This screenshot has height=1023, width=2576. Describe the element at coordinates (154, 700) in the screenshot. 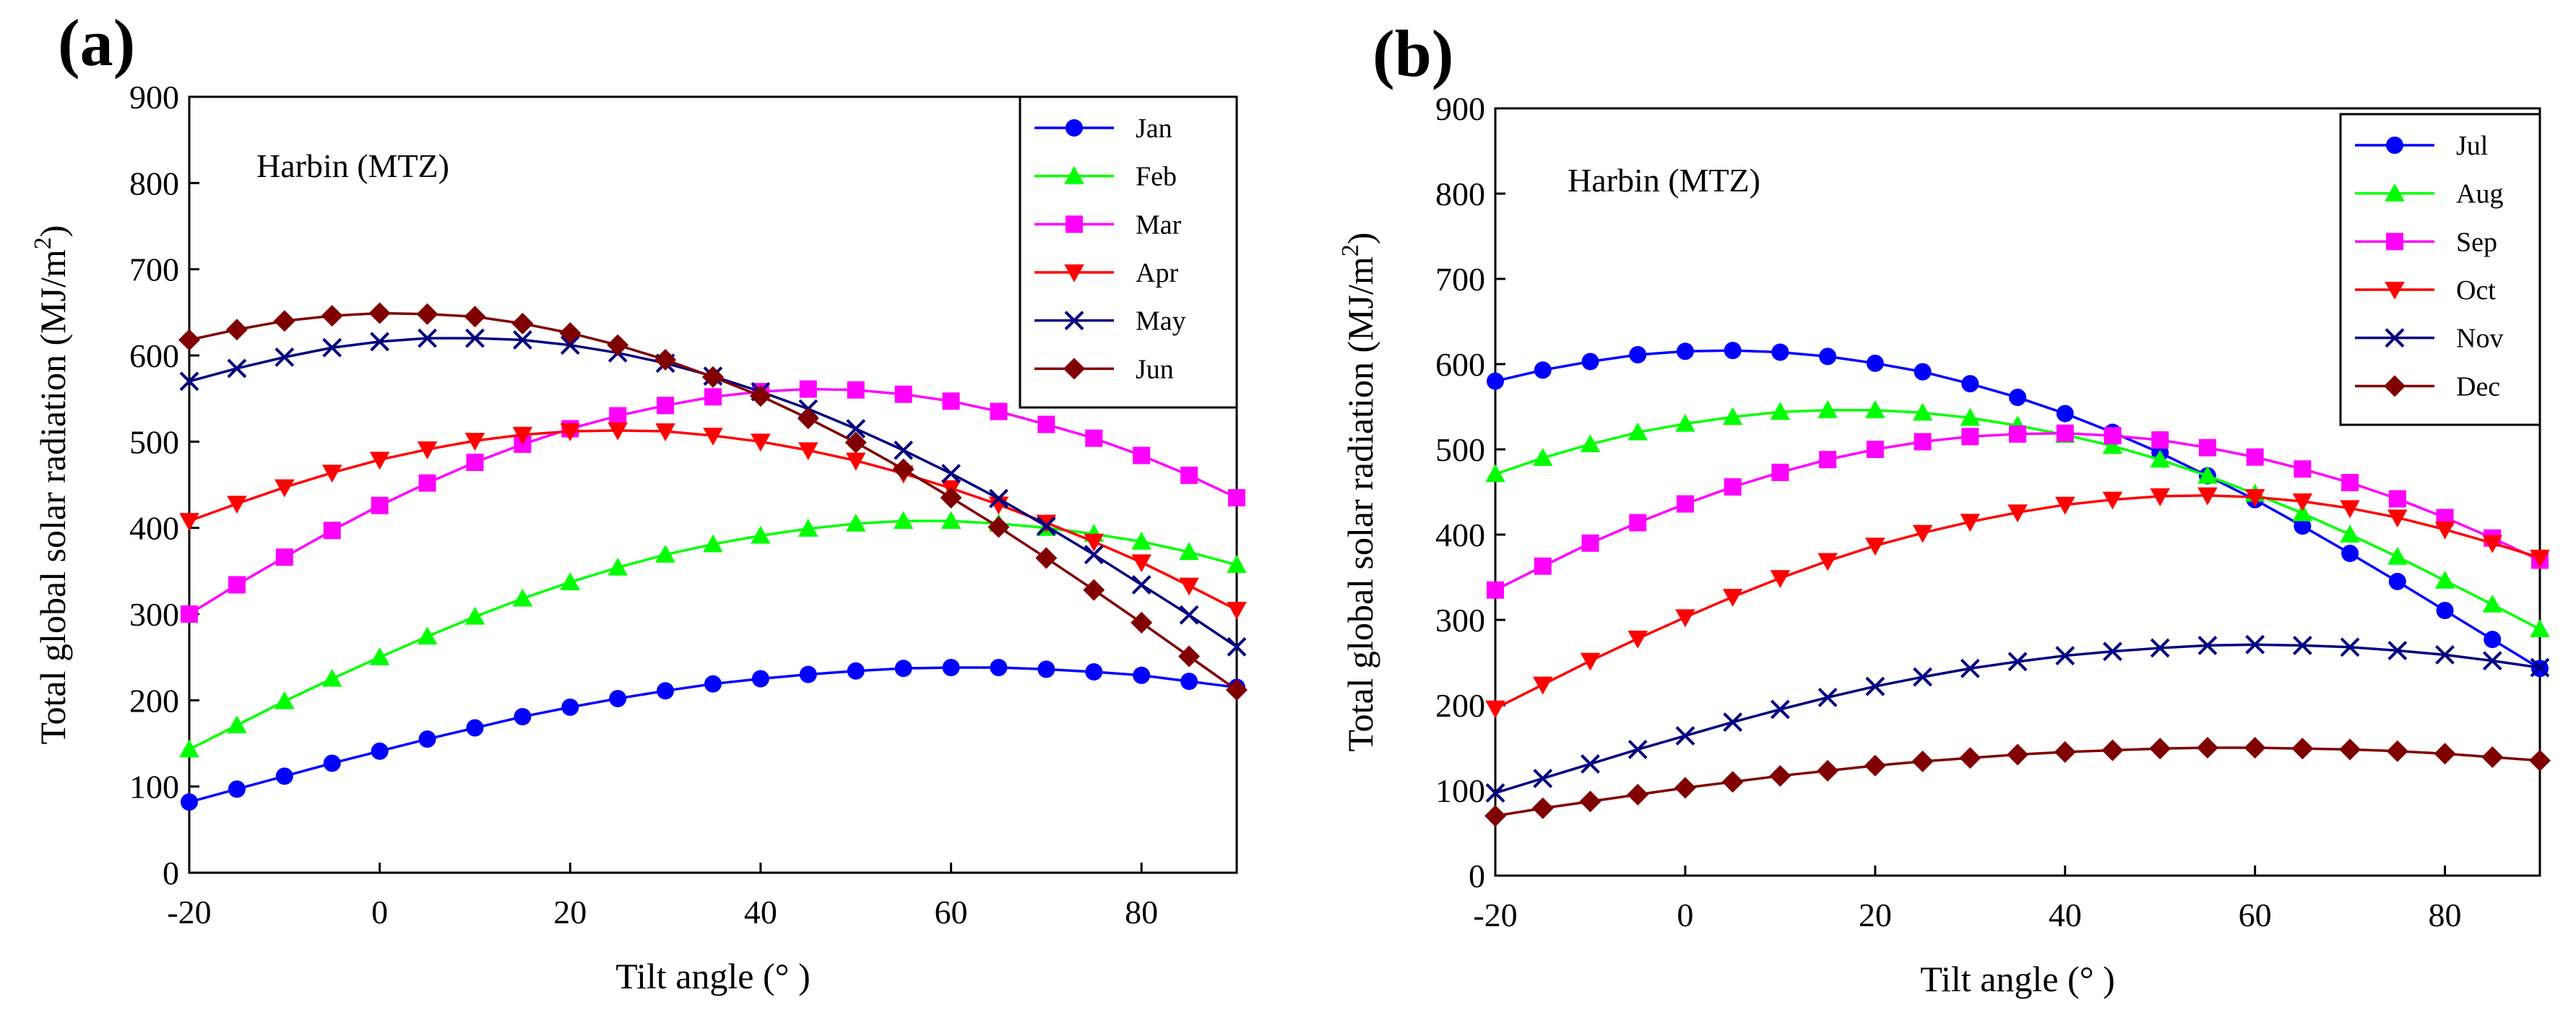

I see `y-tick-label: 200` at that location.